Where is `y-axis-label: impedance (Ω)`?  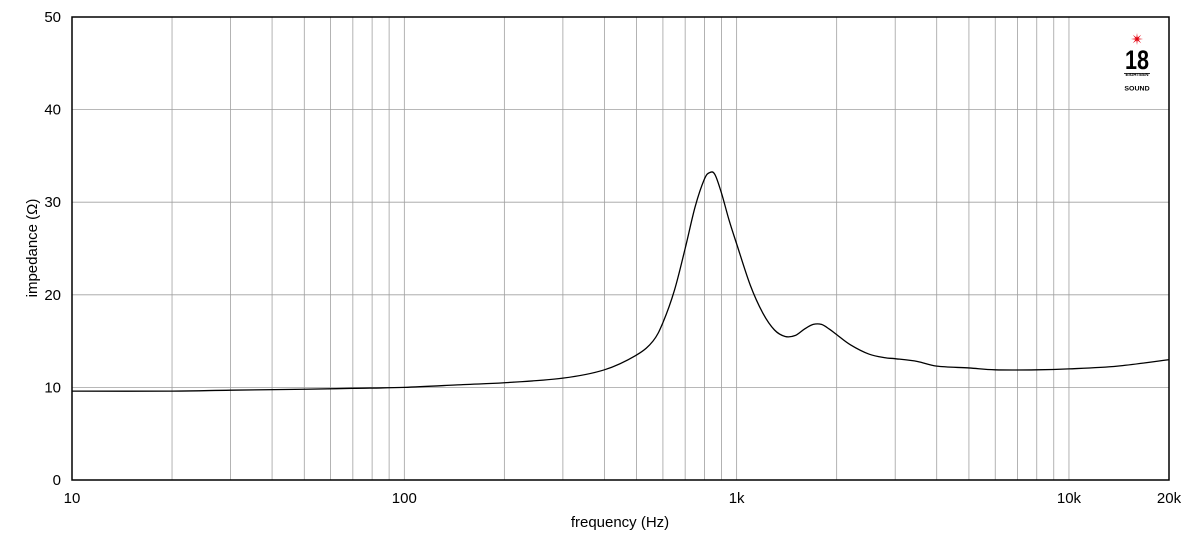 y-axis-label: impedance (Ω) is located at coordinates (32, 248).